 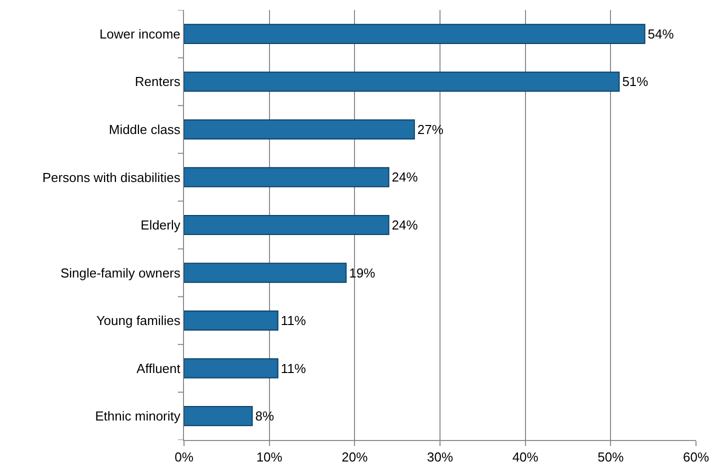 I want to click on x-tick-label: 30%, so click(x=440, y=457).